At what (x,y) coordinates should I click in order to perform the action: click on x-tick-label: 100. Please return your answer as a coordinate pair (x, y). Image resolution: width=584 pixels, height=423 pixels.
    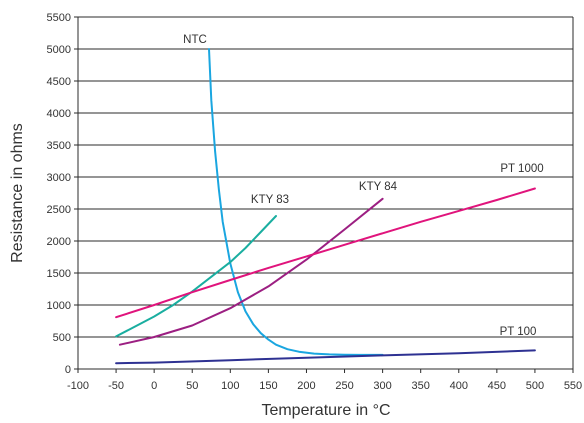
    Looking at the image, I should click on (230, 386).